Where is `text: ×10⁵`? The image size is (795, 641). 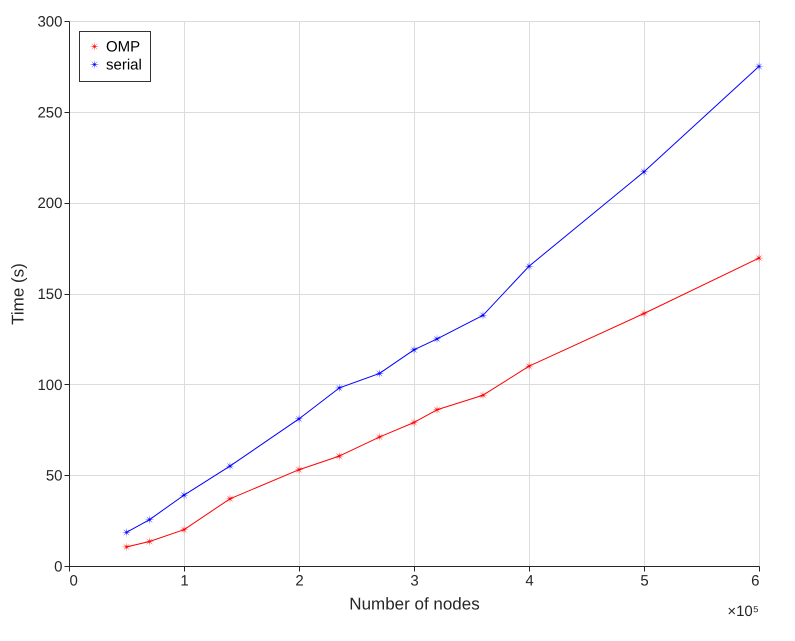
text: ×10⁵ is located at coordinates (743, 611).